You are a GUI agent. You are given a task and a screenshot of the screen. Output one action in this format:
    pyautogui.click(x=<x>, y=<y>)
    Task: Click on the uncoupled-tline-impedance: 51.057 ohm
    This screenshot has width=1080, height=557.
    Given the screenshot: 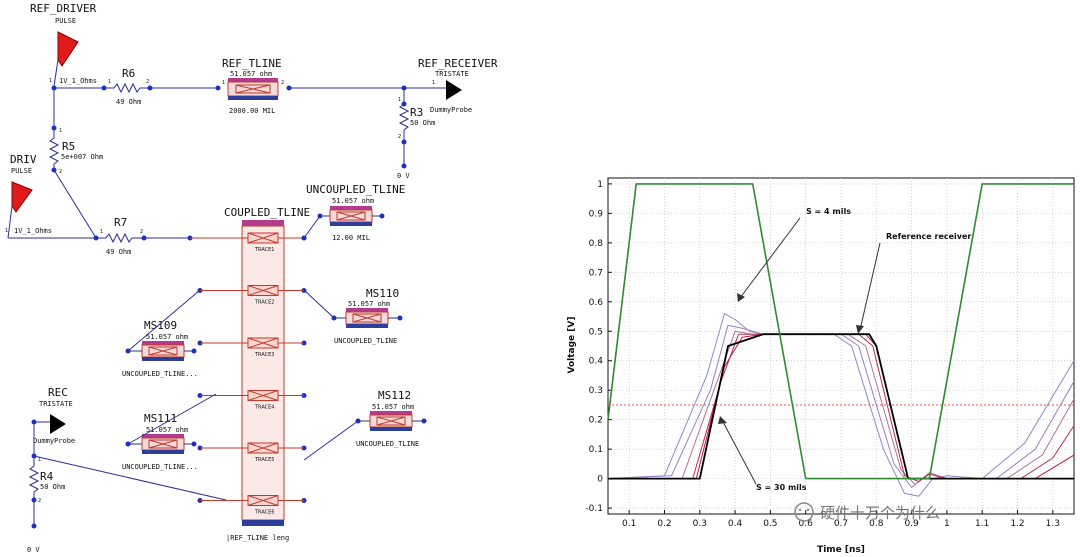 What is the action you would take?
    pyautogui.click(x=353, y=201)
    